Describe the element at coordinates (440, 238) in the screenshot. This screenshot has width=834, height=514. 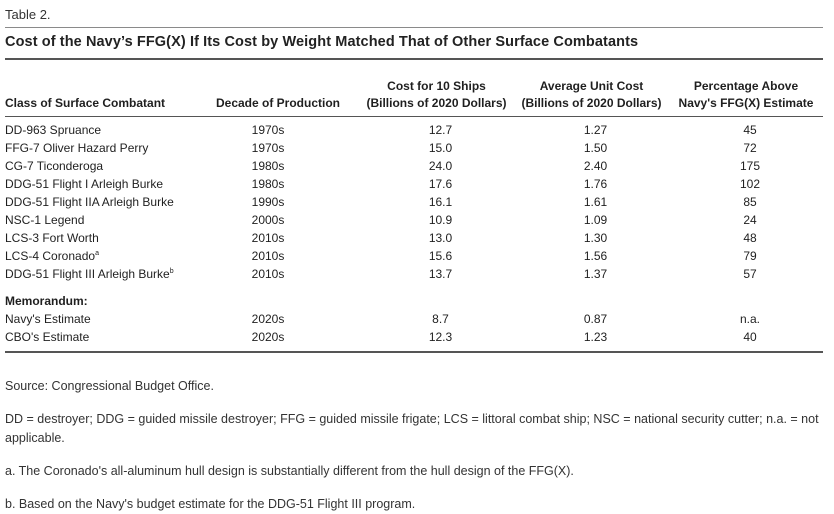
I see `cost-cell: 13.0` at that location.